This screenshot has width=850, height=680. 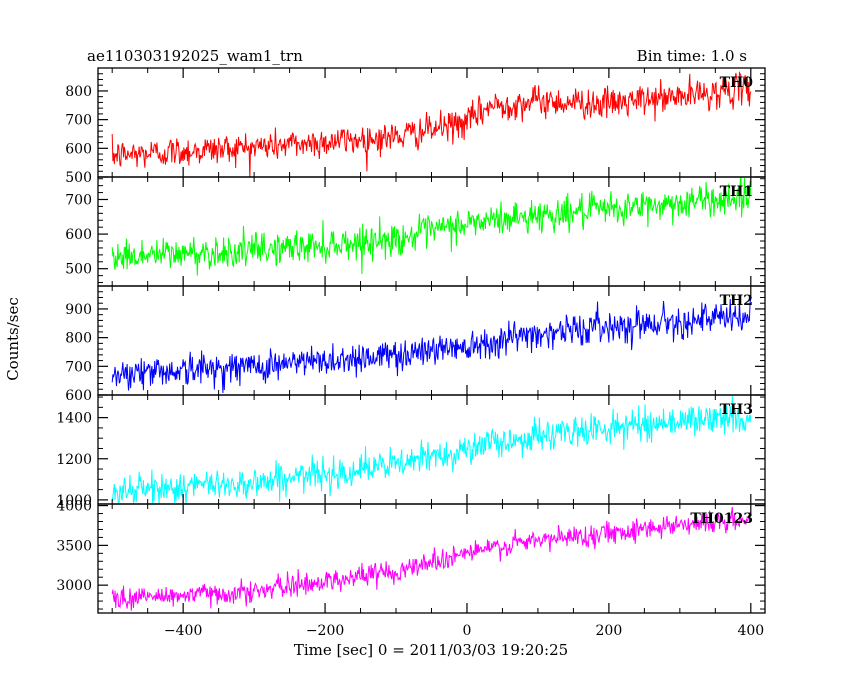 I want to click on series-line-th3, so click(x=431, y=449).